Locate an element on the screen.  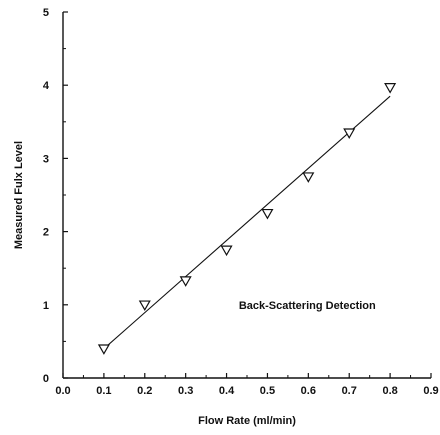
y-tick-label: 4 is located at coordinates (46, 86).